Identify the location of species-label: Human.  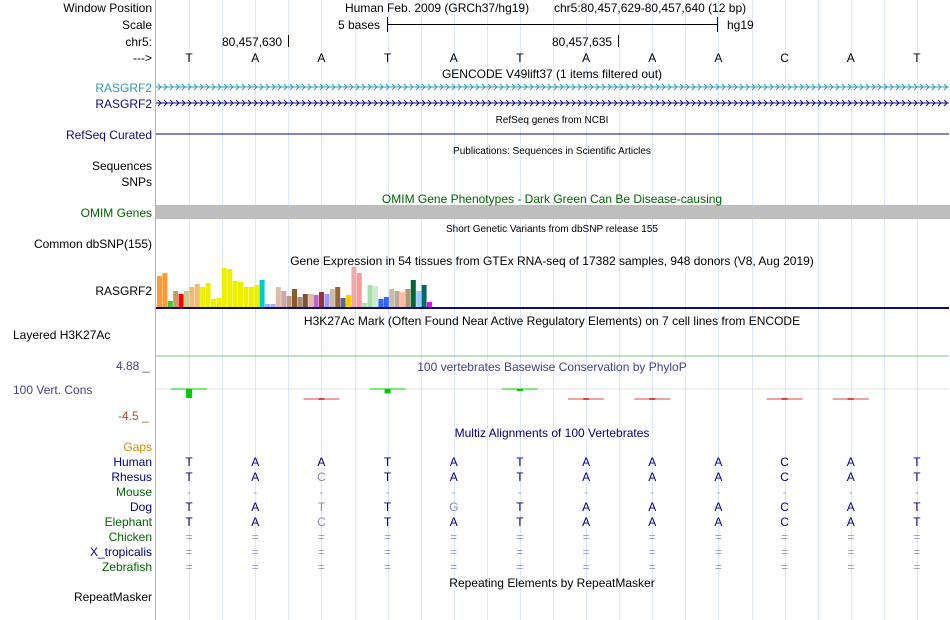
(132, 462).